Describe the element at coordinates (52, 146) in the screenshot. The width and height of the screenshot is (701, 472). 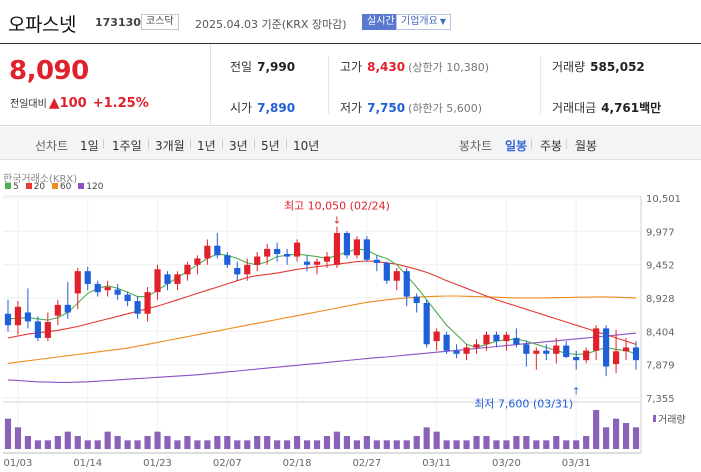
I see `line-chart-tab: 선차트` at that location.